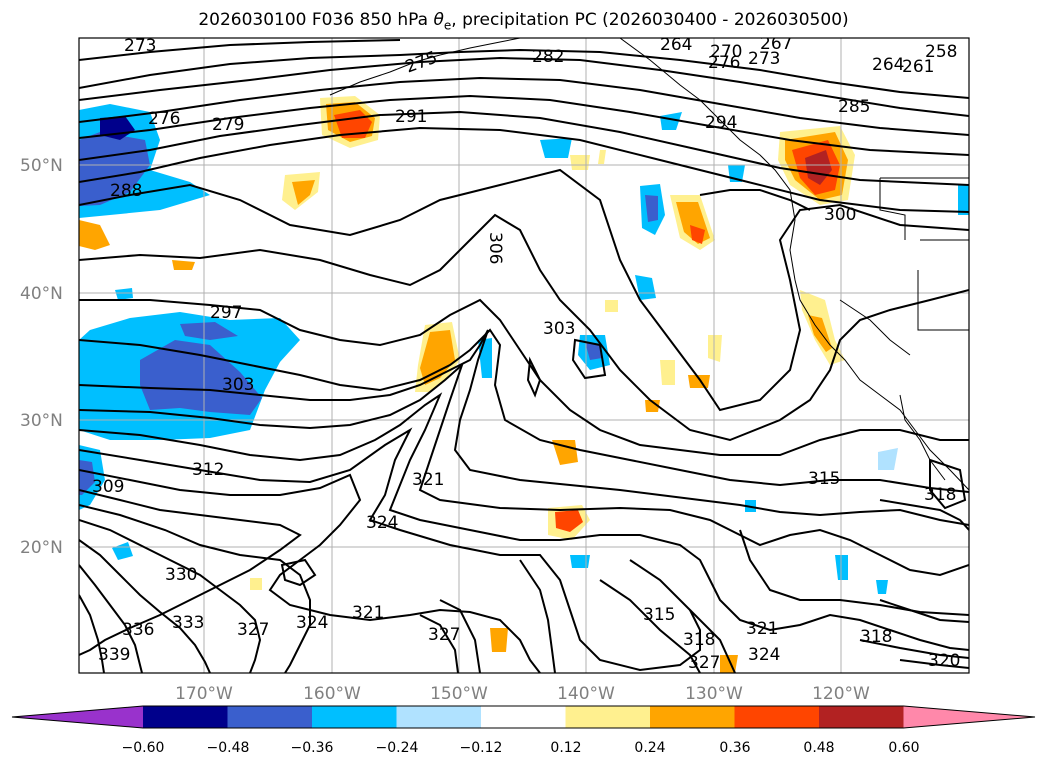 The height and width of the screenshot is (767, 1047). I want to click on contour-label: 339, so click(114, 655).